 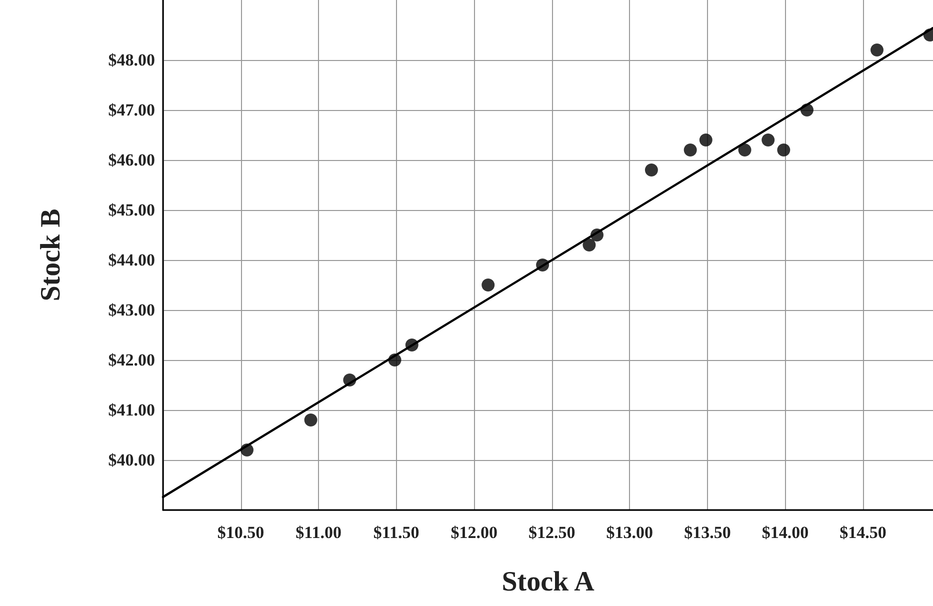 I want to click on x-axis-title: Stock A, so click(x=549, y=582).